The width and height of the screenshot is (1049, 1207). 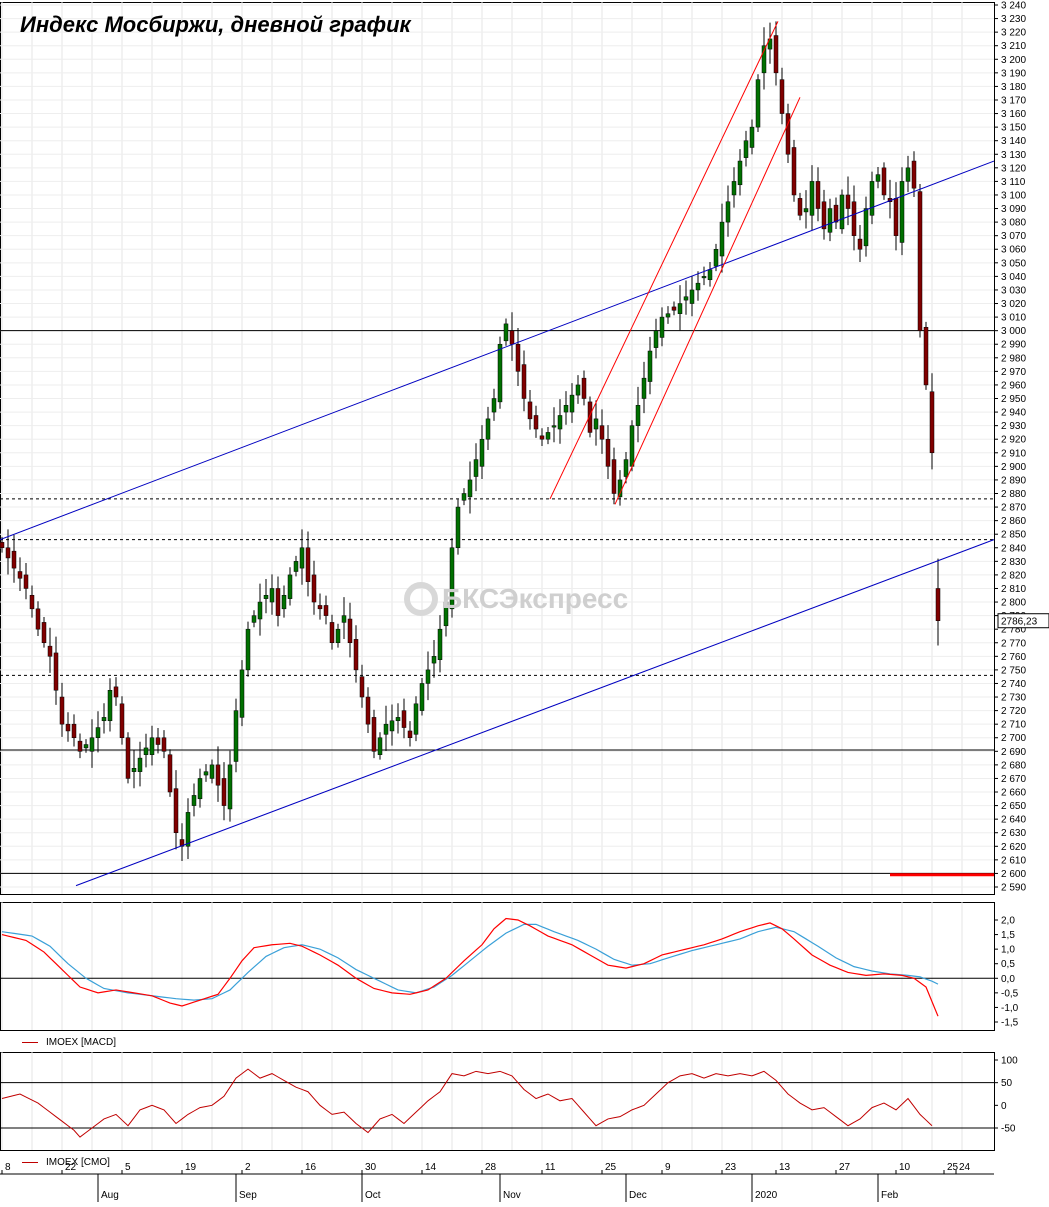 I want to click on x-month-tick-label: Oct, so click(x=373, y=1195).